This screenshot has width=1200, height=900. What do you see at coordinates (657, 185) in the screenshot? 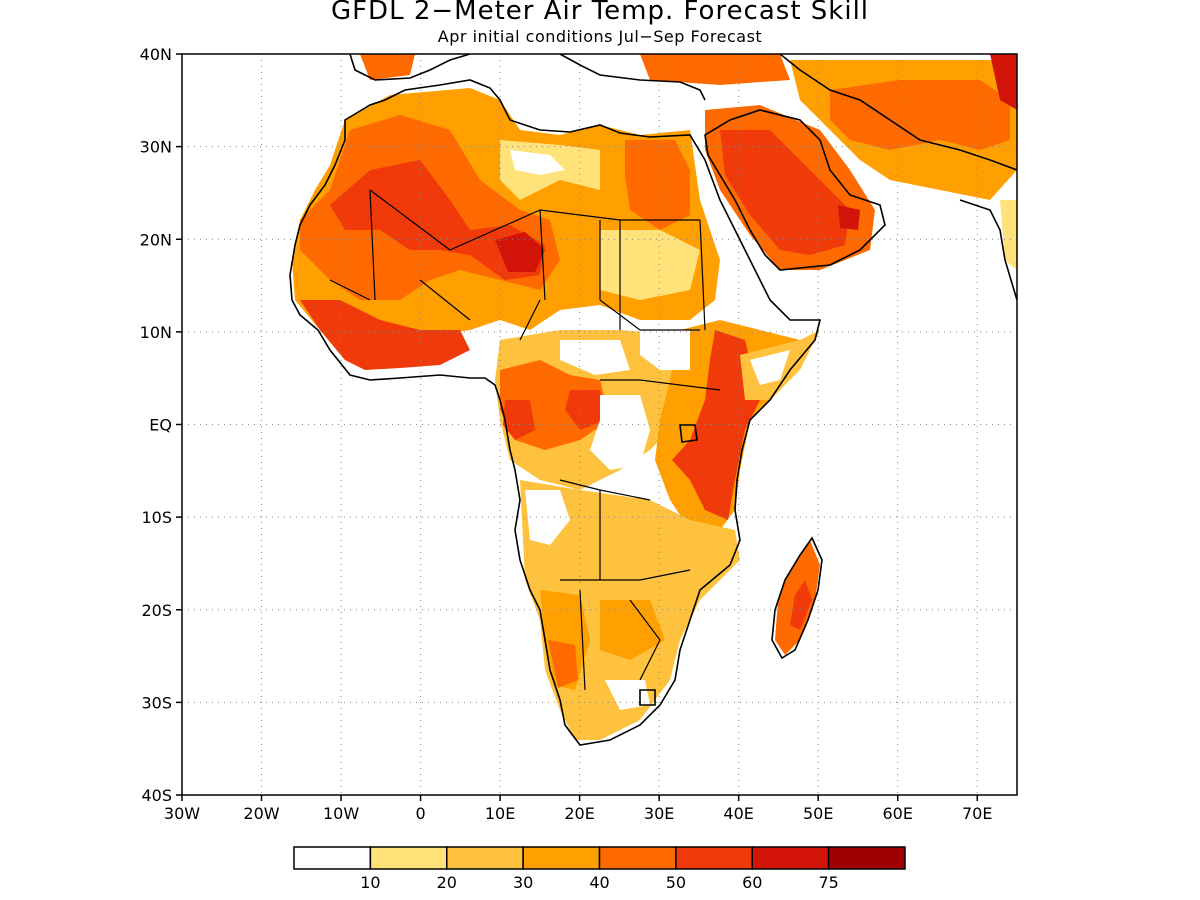
I see `shading-egypt` at bounding box center [657, 185].